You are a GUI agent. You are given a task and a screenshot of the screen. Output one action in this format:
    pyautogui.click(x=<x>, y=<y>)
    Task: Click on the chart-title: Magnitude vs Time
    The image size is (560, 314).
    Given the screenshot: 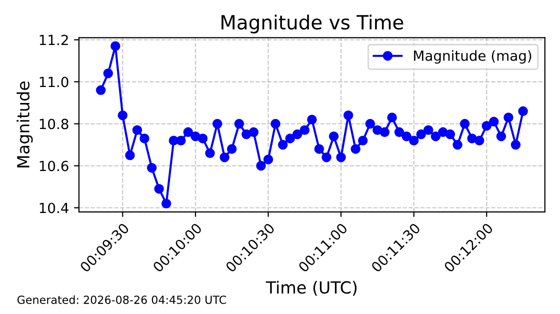 What is the action you would take?
    pyautogui.click(x=313, y=24)
    